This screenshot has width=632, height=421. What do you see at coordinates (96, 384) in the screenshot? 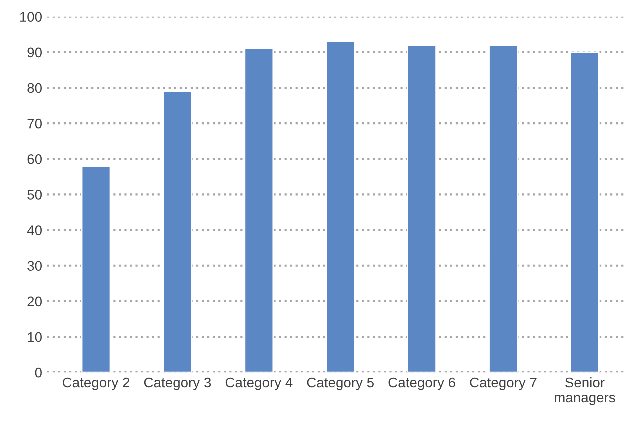
I see `x-tick-label: Category 2` at bounding box center [96, 384].